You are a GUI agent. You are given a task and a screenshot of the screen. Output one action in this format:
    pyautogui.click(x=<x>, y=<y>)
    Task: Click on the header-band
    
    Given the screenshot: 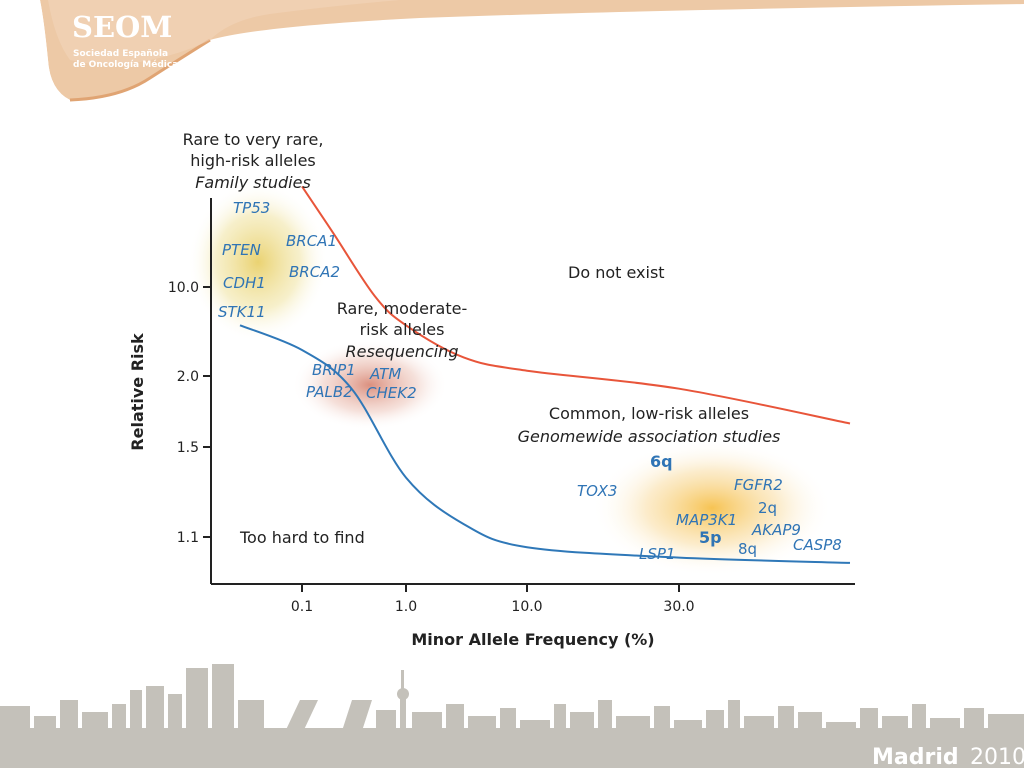 What is the action you would take?
    pyautogui.click(x=512, y=51)
    